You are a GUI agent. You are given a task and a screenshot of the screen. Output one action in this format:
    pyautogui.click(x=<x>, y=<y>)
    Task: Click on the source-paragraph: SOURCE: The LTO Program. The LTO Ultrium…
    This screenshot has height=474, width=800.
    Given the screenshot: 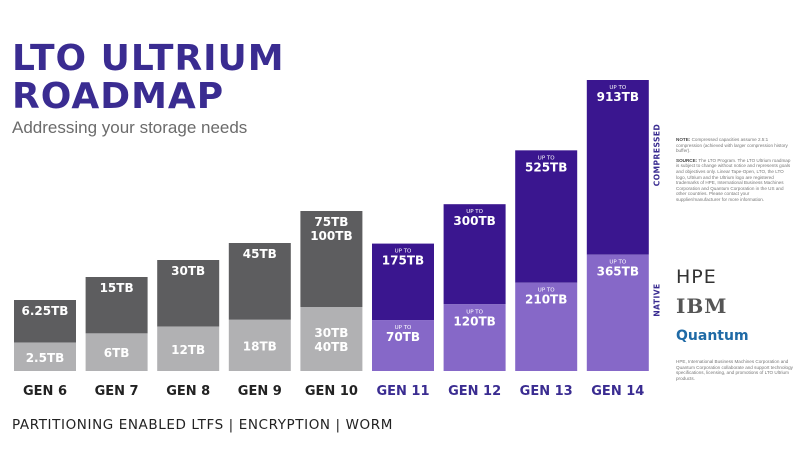 What is the action you would take?
    pyautogui.click(x=735, y=180)
    